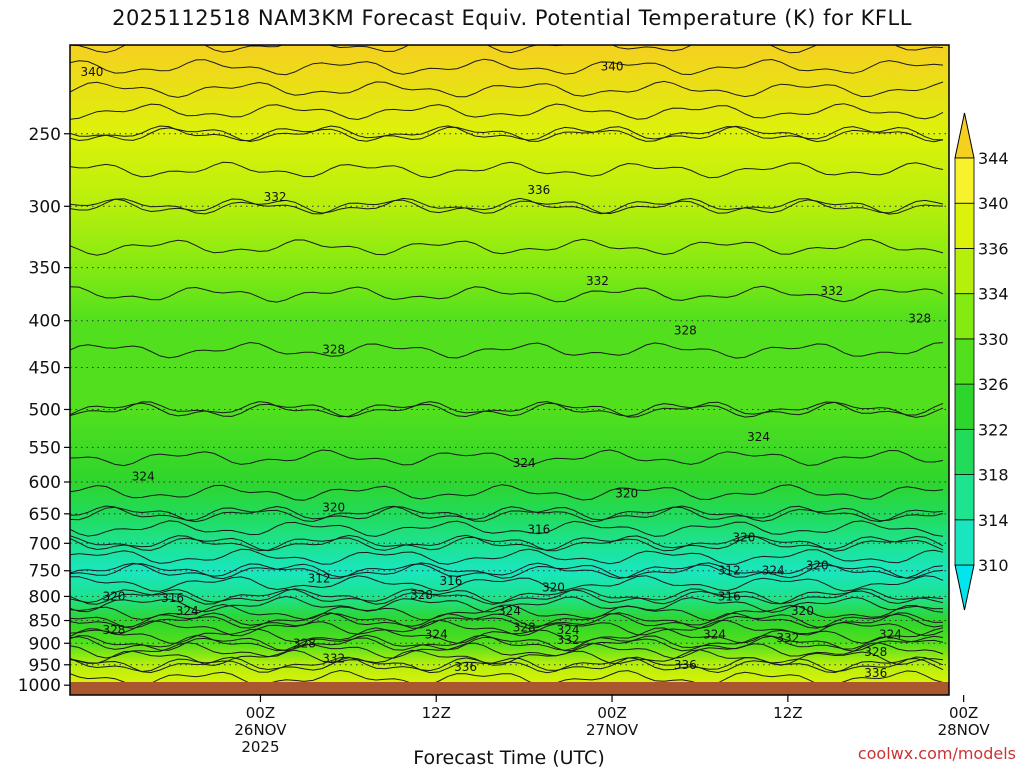  I want to click on y-tick-label-800: 800, so click(45, 597).